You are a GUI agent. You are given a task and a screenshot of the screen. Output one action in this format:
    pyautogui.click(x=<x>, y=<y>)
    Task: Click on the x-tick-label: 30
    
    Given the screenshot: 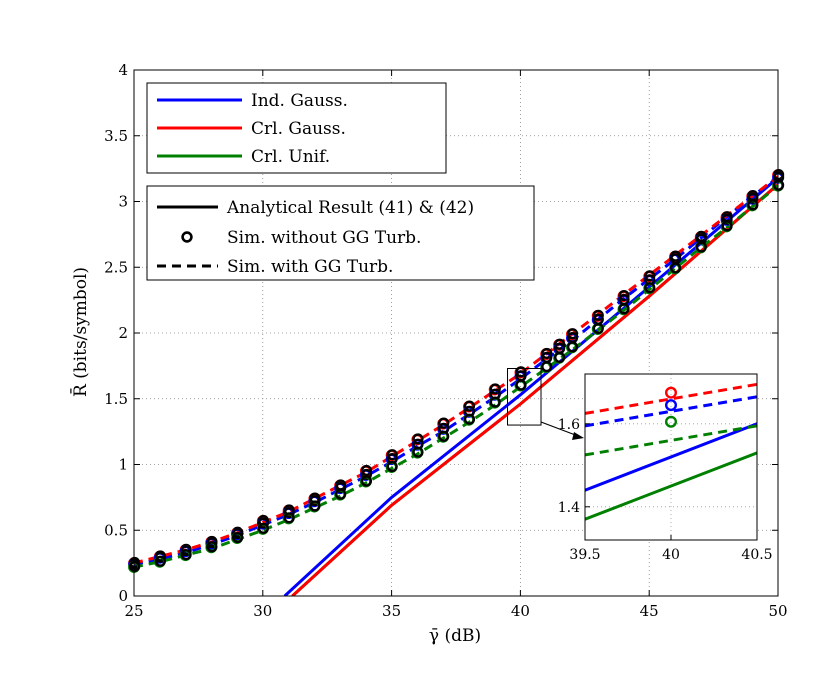 What is the action you would take?
    pyautogui.click(x=262, y=611)
    